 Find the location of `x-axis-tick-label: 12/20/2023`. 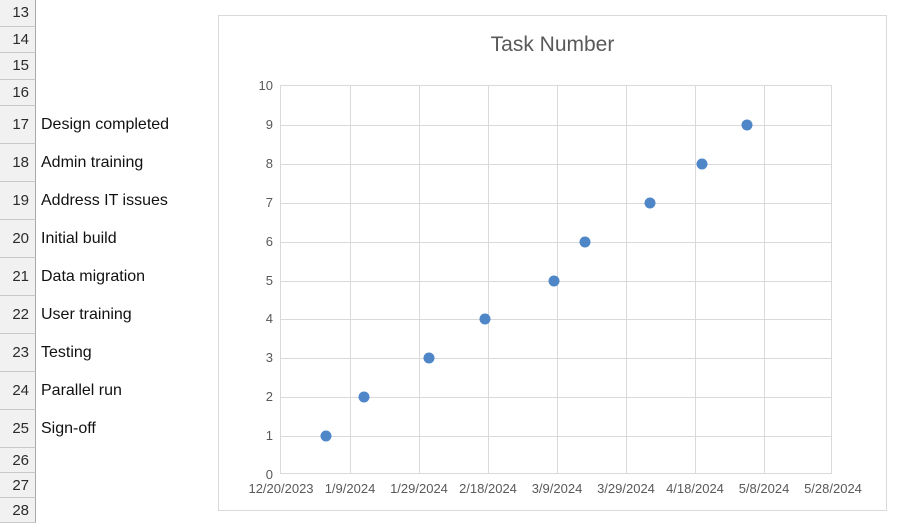

x-axis-tick-label: 12/20/2023 is located at coordinates (281, 488).